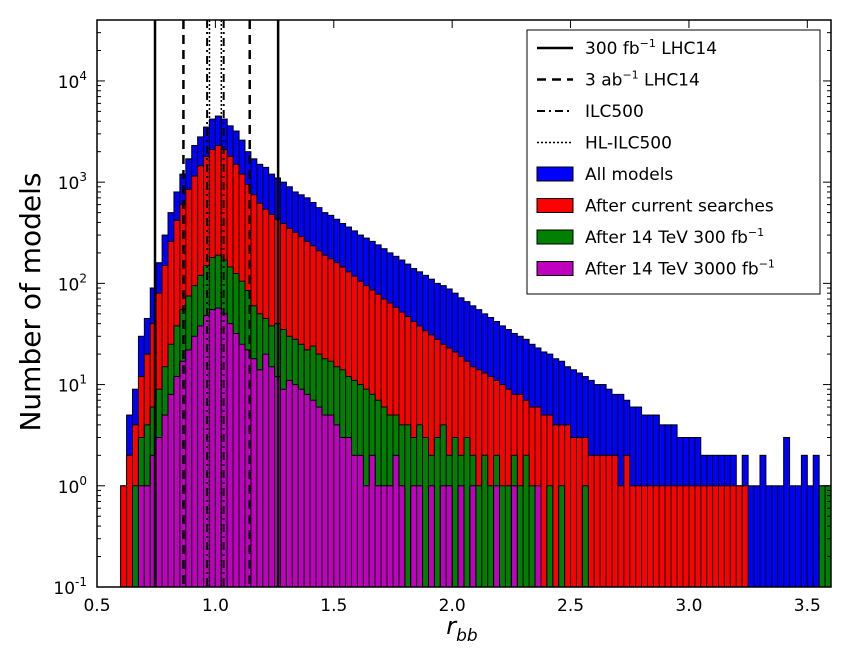  I want to click on x-tick-label-5: 2.5, so click(570, 606).